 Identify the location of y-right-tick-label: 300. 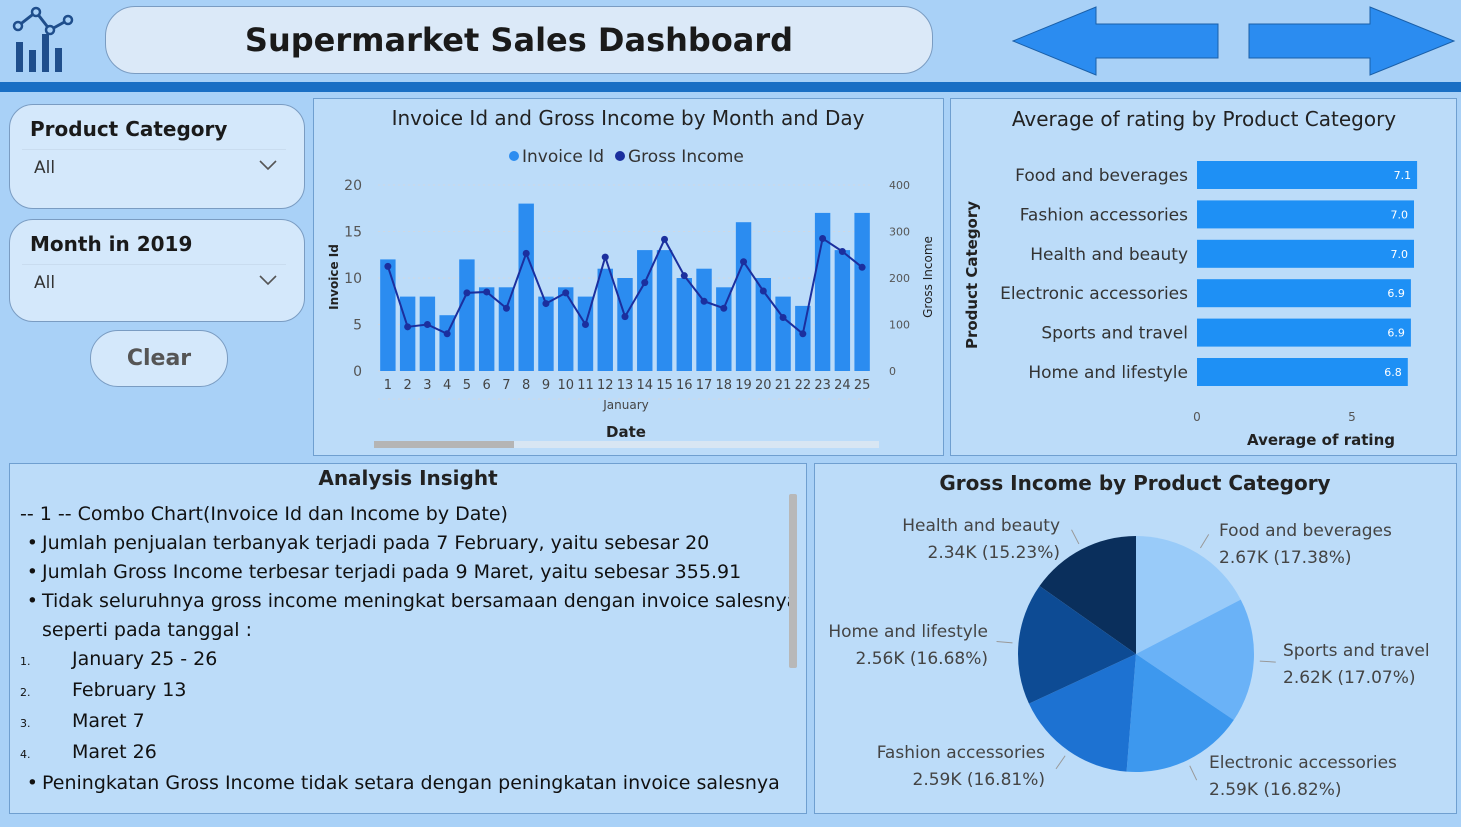
(899, 232).